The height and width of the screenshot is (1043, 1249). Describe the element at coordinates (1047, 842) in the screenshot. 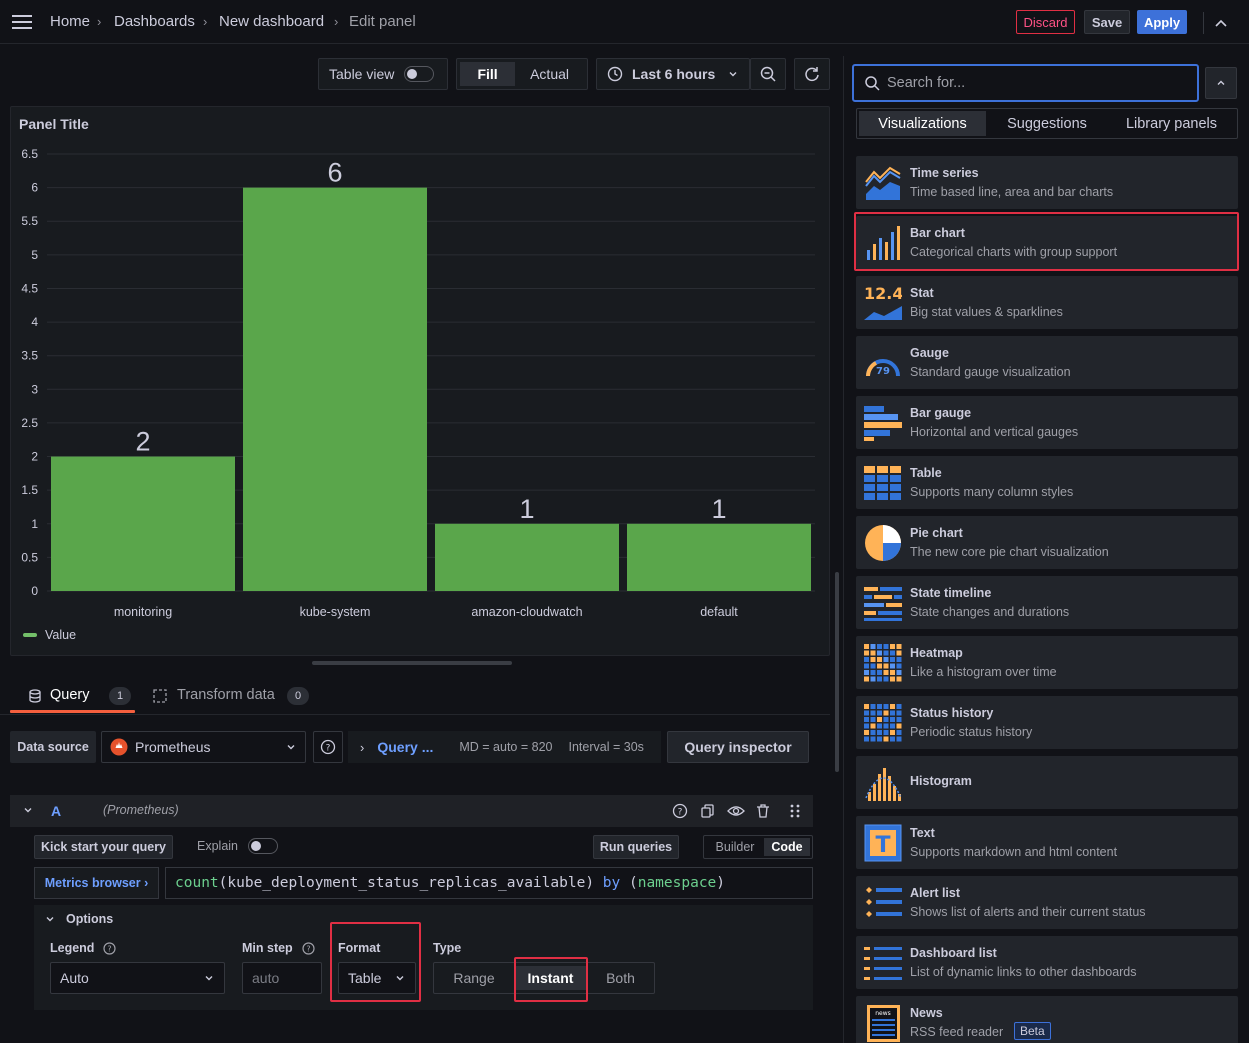

I see `viz-item-text: T Text Supports markdown and html content` at that location.